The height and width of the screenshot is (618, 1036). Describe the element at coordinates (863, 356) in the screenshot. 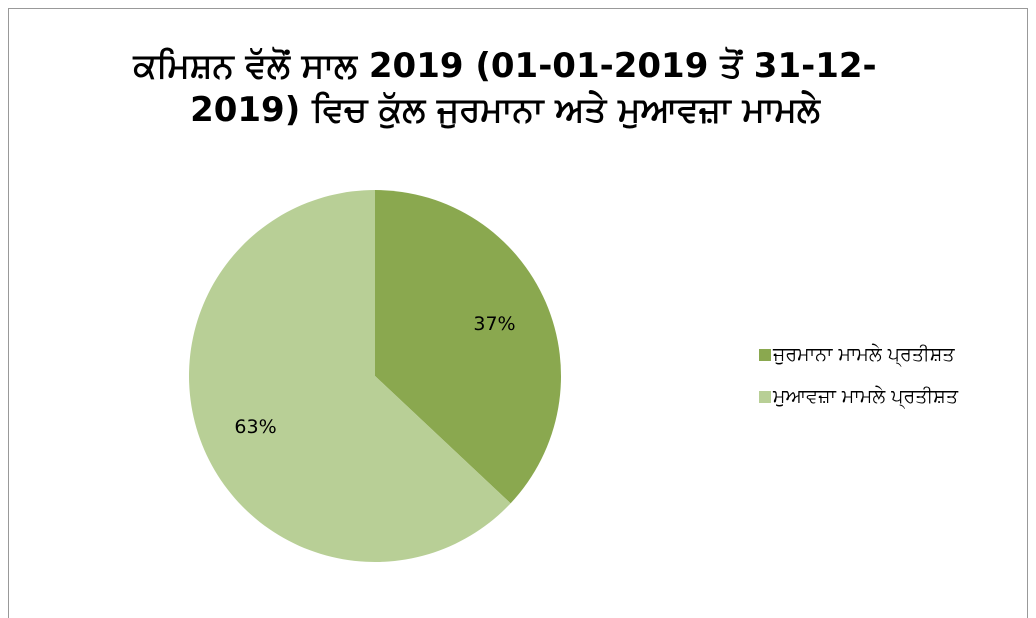

I see `legend-label: ਜੁਰਮਾਨਾ ਮਾਮਲੇ ਪ੍ਰਤੀਸ਼ਤ` at that location.